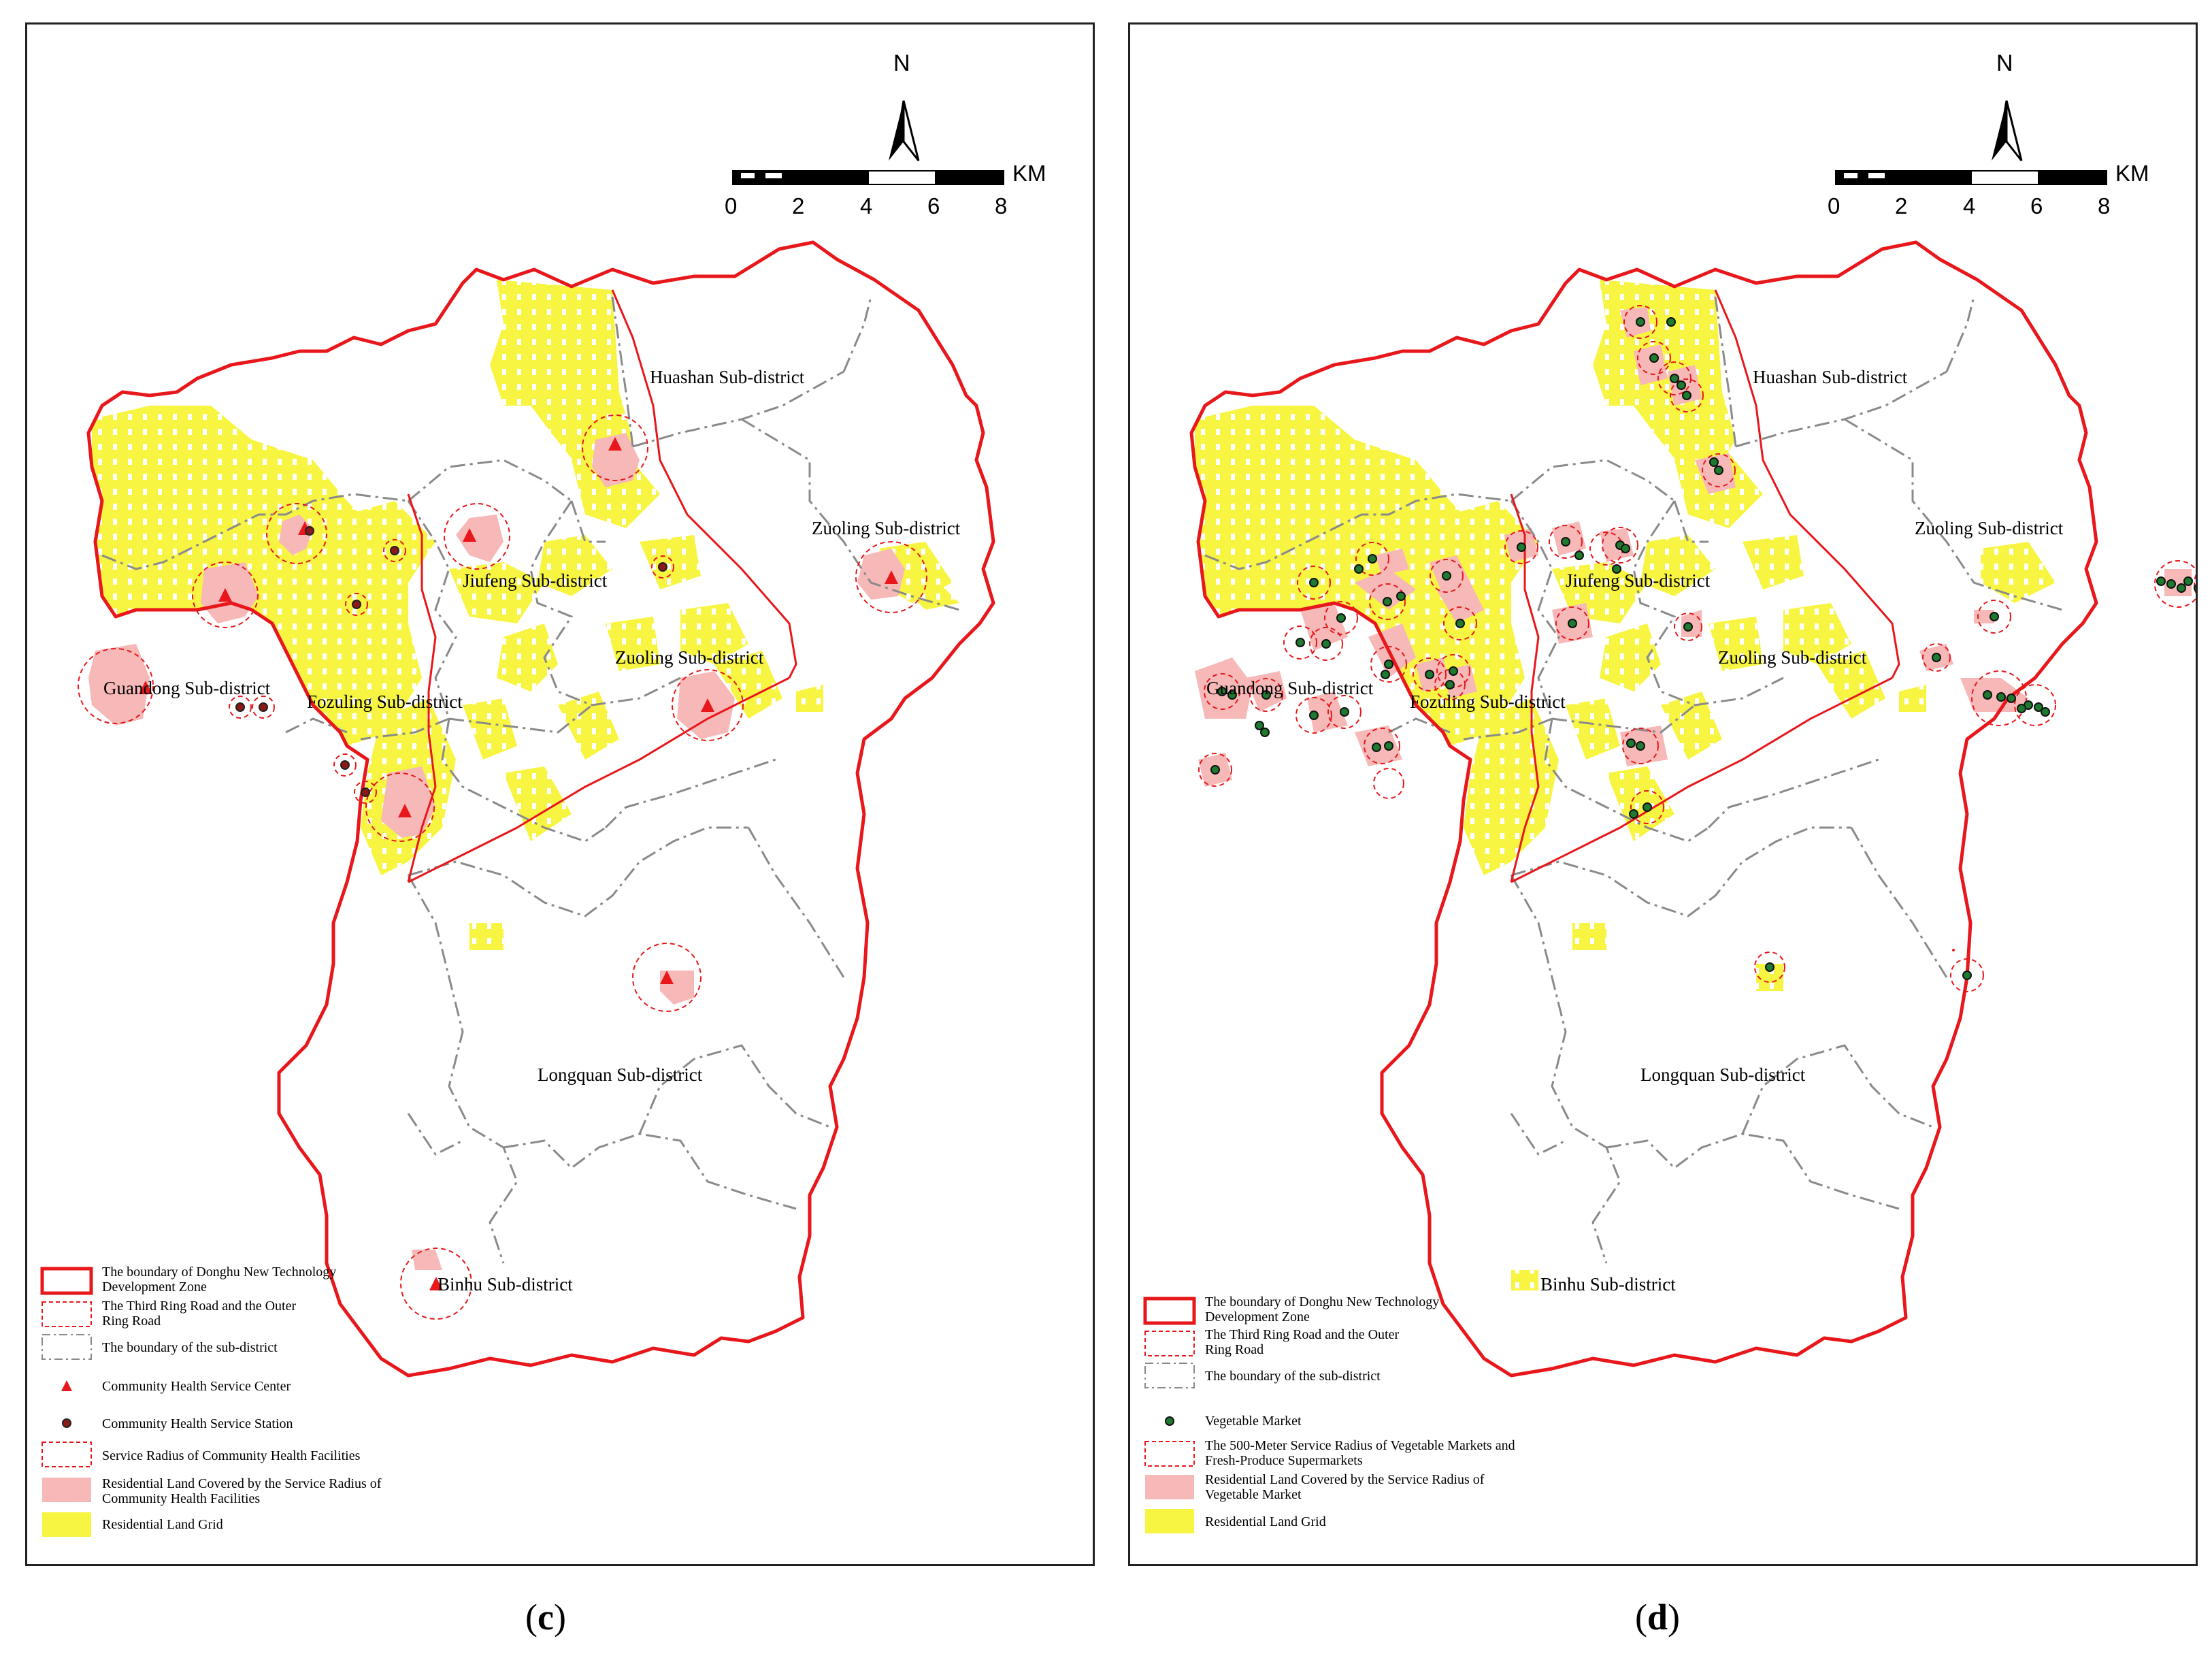  I want to click on legend-market-label: Vegetable Market, so click(1253, 1422).